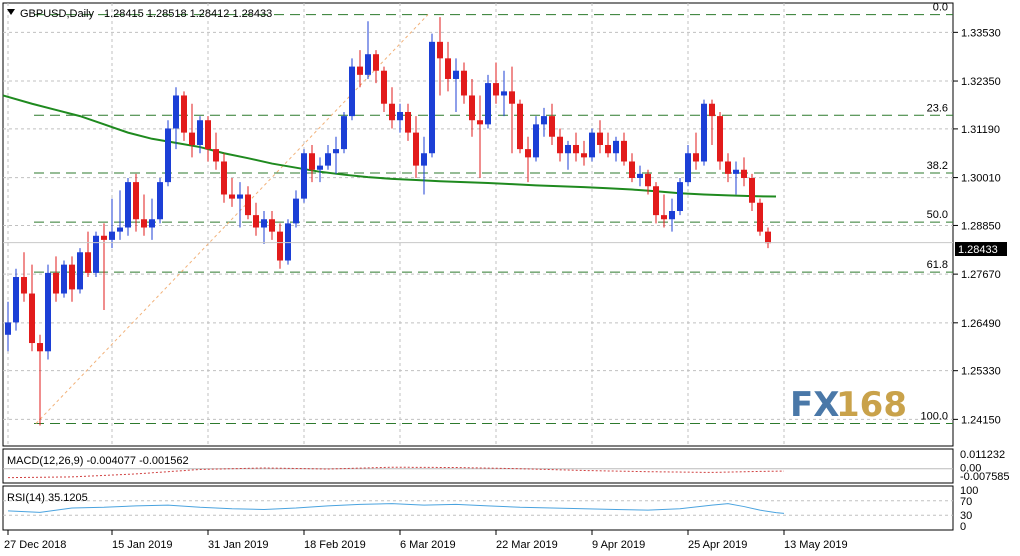 The width and height of the screenshot is (1020, 556). I want to click on price-tick-label: 1.30010, so click(981, 179).